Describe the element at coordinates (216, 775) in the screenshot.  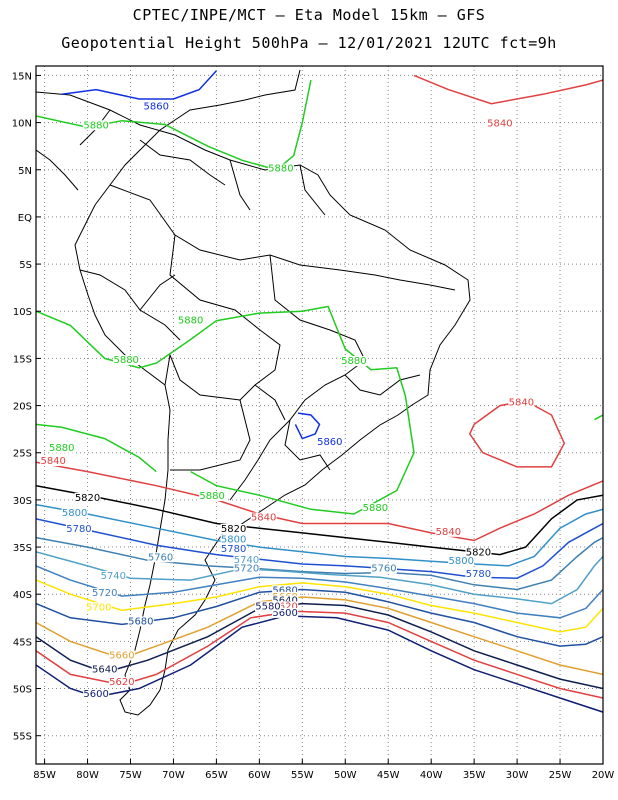
I see `lon-tick-label: 65W` at that location.